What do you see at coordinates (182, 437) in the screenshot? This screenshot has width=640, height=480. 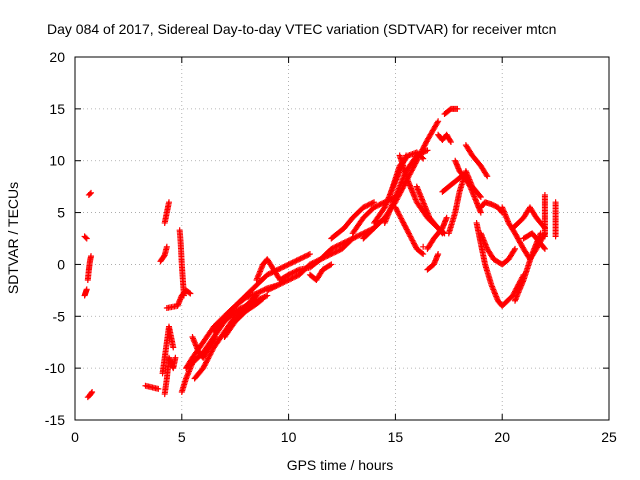 I see `x-tick-label: 5` at bounding box center [182, 437].